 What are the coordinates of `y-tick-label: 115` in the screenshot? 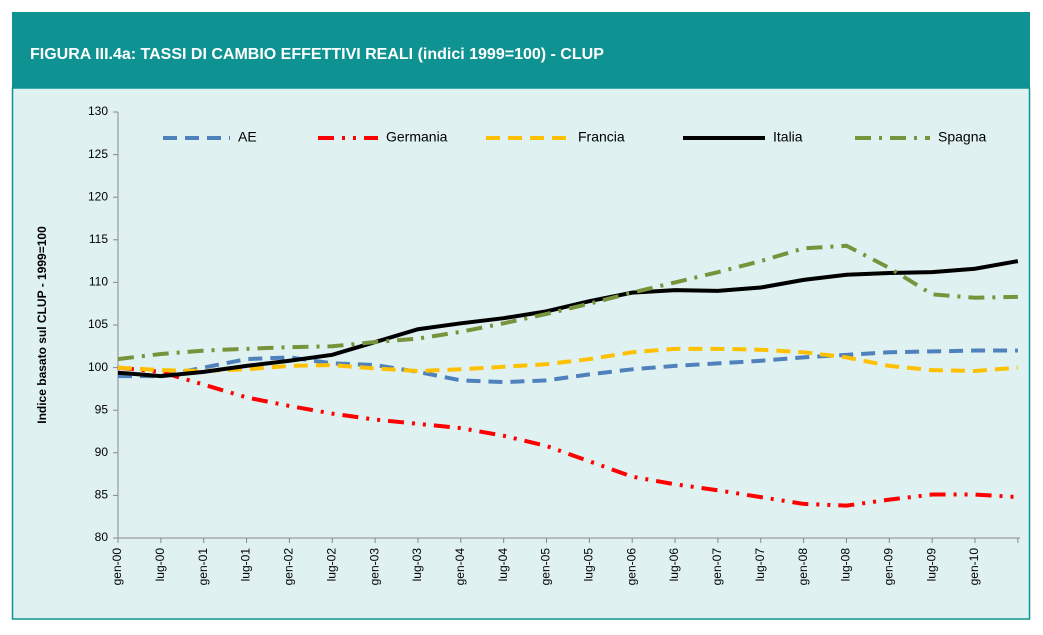 It's located at (98, 239).